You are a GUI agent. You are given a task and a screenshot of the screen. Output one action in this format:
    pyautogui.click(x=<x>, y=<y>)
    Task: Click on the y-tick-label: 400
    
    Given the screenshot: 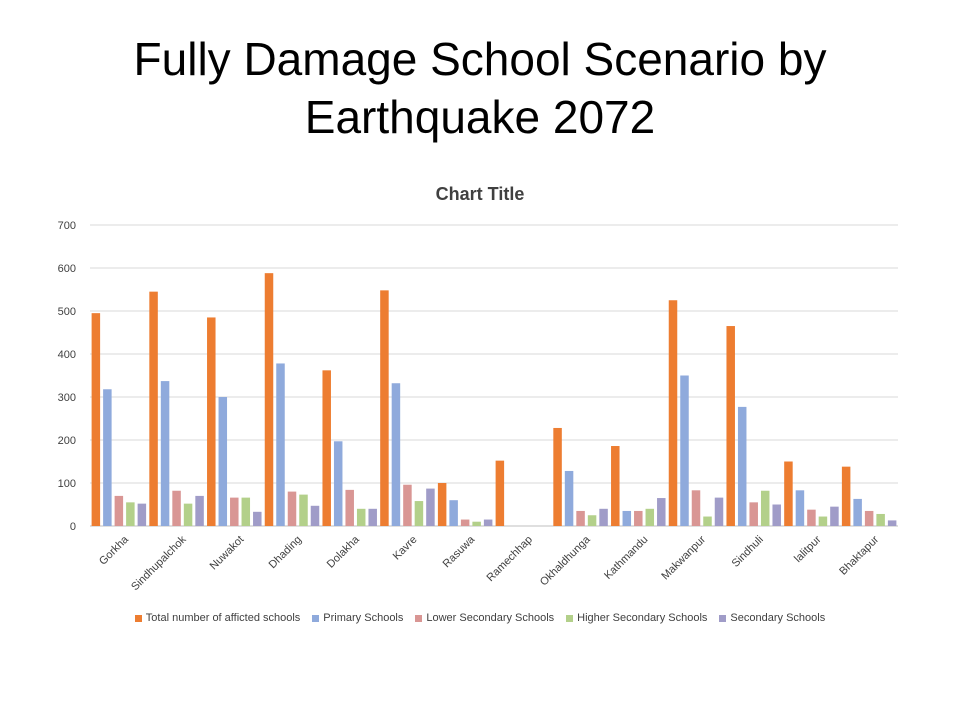 What is the action you would take?
    pyautogui.click(x=67, y=355)
    